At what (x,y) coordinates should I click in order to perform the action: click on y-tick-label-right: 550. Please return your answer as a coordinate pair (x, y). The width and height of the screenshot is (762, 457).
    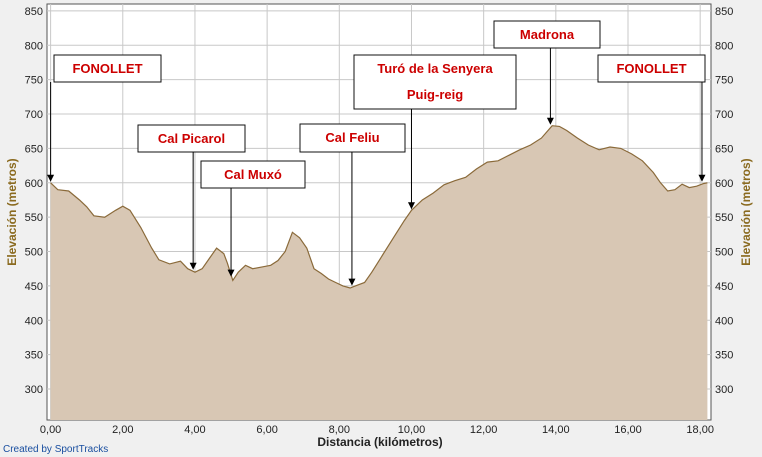
    Looking at the image, I should click on (724, 218).